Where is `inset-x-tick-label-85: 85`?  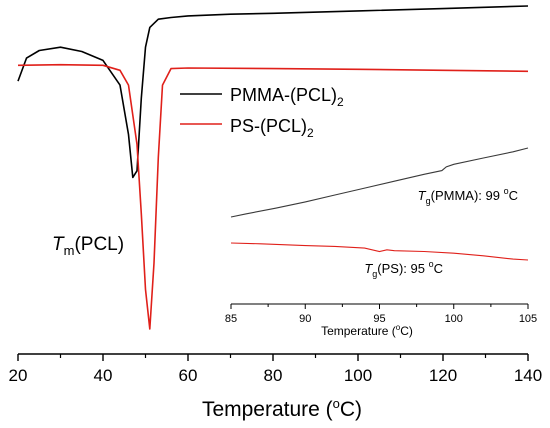 inset-x-tick-label-85: 85 is located at coordinates (231, 319).